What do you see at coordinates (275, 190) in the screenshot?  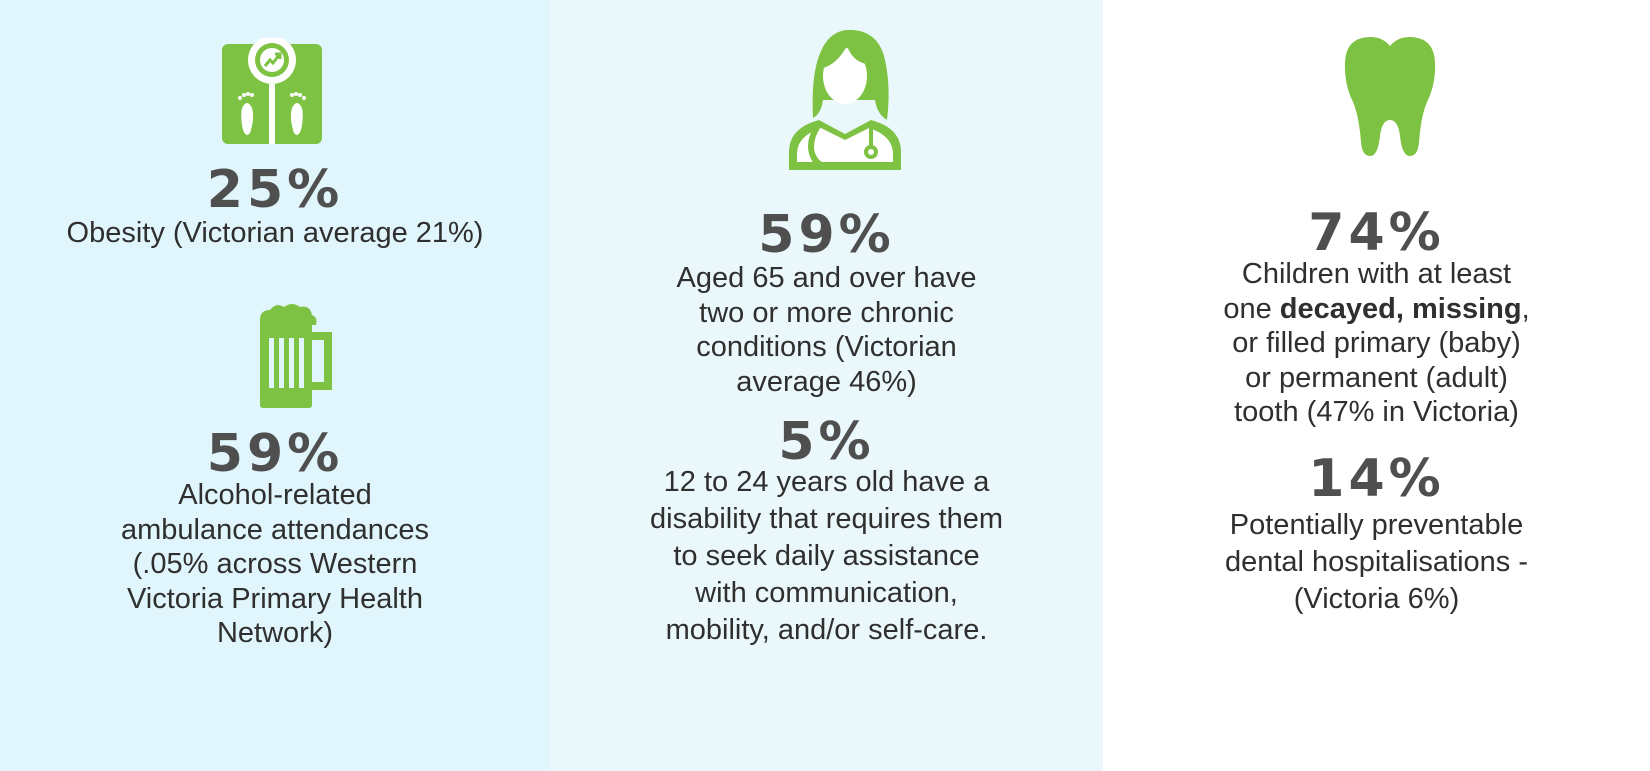 I see `stat-value: 25%` at bounding box center [275, 190].